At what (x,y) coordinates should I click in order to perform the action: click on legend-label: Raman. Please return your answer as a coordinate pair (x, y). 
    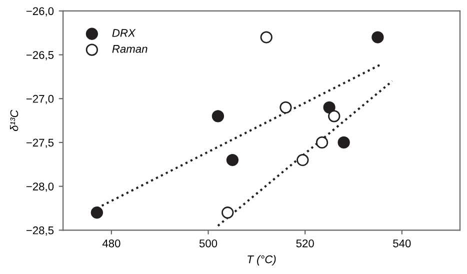
    Looking at the image, I should click on (130, 49).